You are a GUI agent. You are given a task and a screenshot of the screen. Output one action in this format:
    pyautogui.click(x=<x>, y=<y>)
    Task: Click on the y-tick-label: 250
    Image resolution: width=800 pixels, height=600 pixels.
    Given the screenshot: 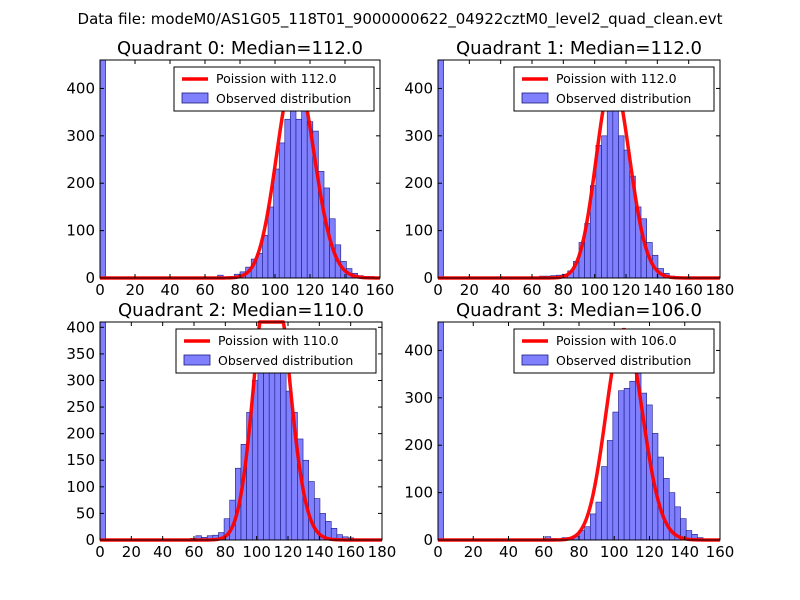 What is the action you would take?
    pyautogui.click(x=80, y=407)
    